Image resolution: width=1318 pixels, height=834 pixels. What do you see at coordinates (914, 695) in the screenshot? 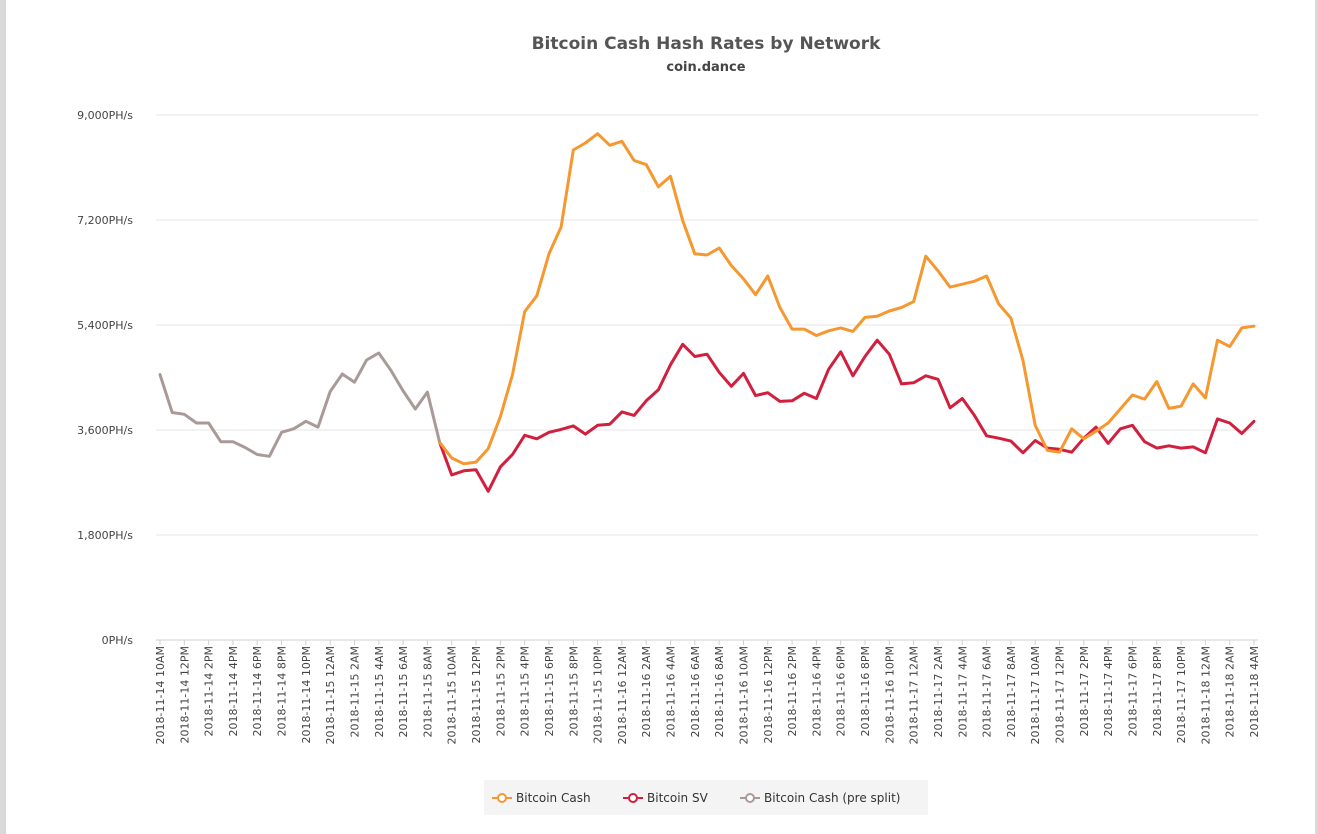
I see `x-tick-label: 2018-11-17 12AM` at bounding box center [914, 695].